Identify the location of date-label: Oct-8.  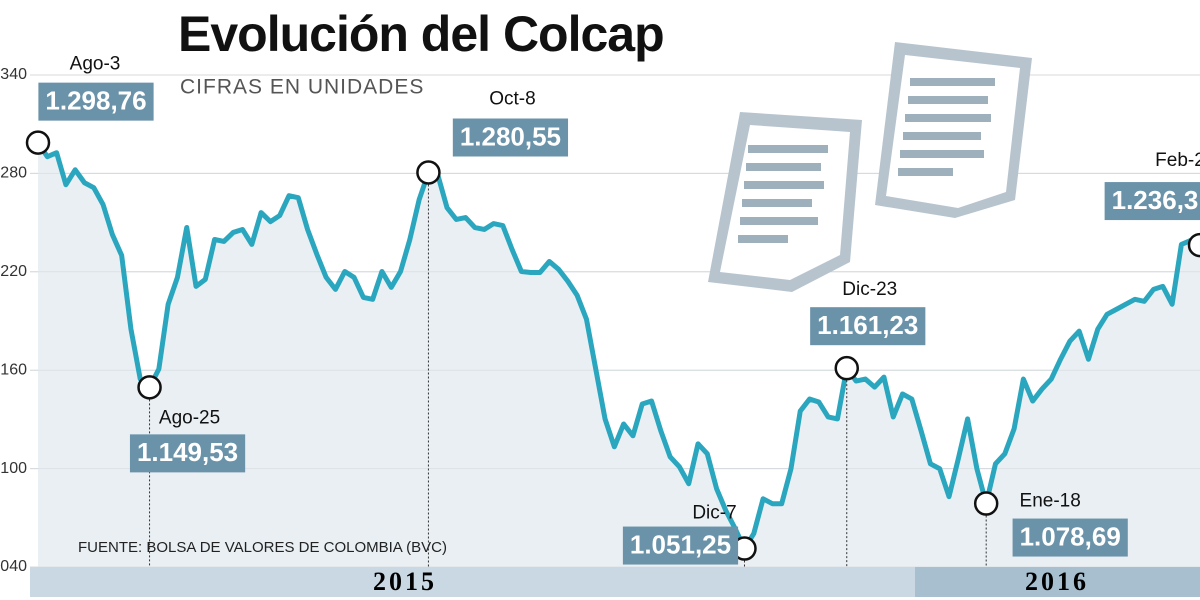
(512, 99).